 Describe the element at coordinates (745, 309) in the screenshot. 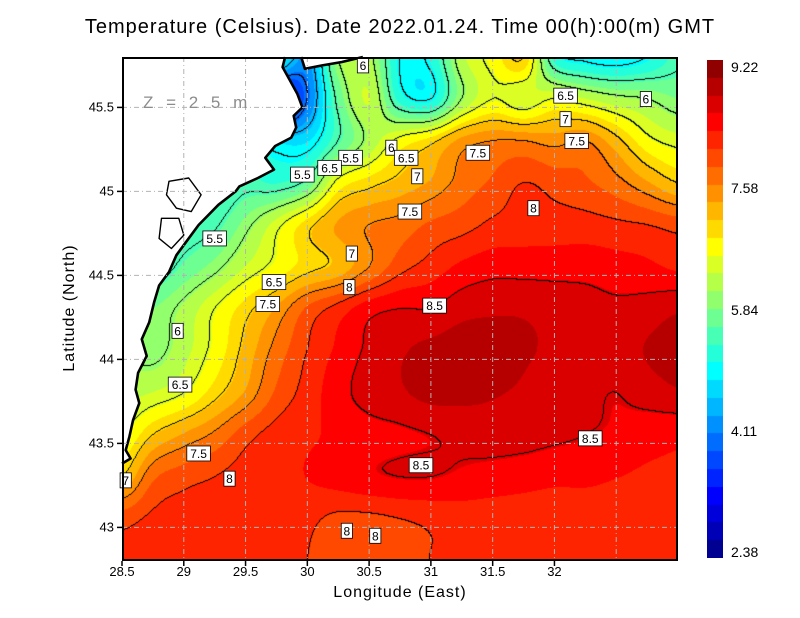

I see `colorbar-tick-label: 5.84` at that location.